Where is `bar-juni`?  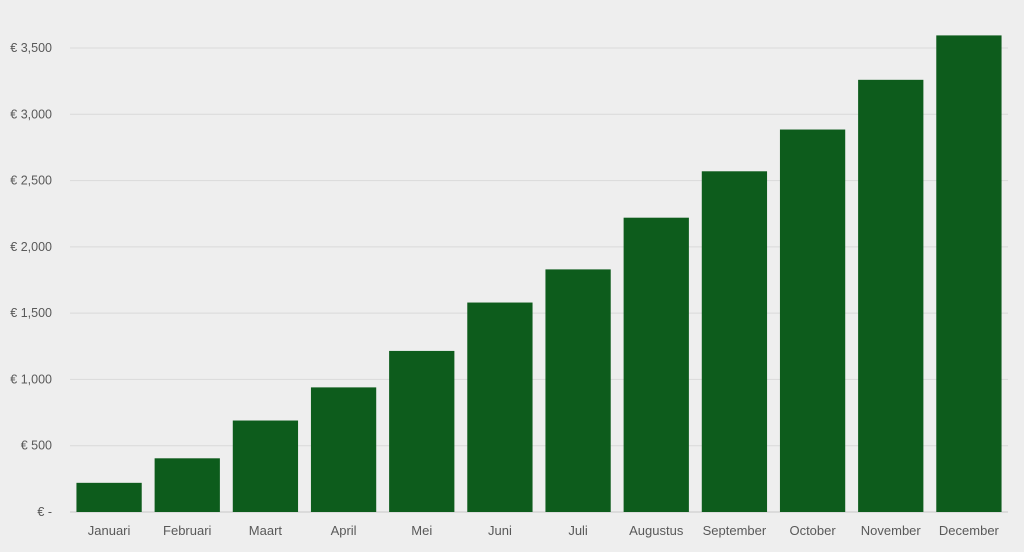 bar-juni is located at coordinates (500, 407).